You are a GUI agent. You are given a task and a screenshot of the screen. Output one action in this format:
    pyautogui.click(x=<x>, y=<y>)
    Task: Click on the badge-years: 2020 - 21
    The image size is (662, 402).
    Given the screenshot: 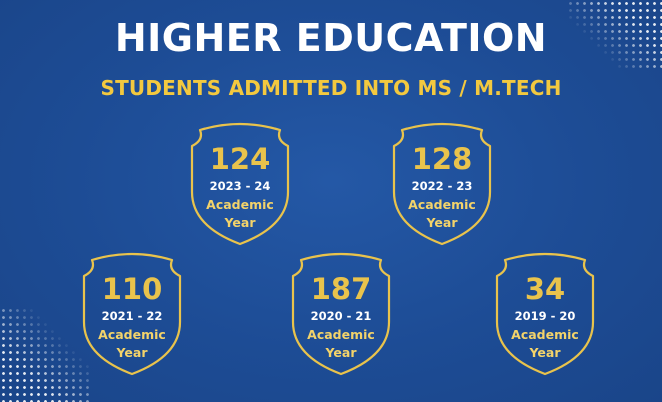 What is the action you would take?
    pyautogui.click(x=341, y=316)
    